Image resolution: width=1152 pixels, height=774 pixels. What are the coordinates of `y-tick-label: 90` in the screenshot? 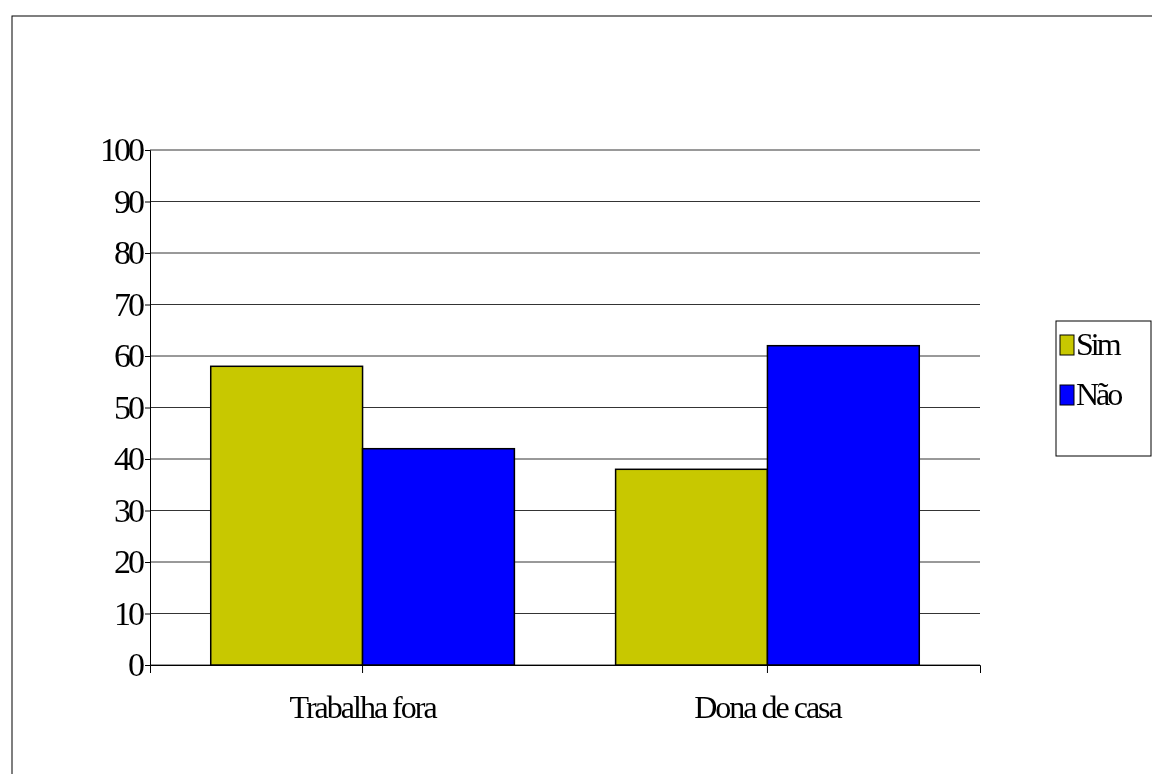 It's located at (129, 201).